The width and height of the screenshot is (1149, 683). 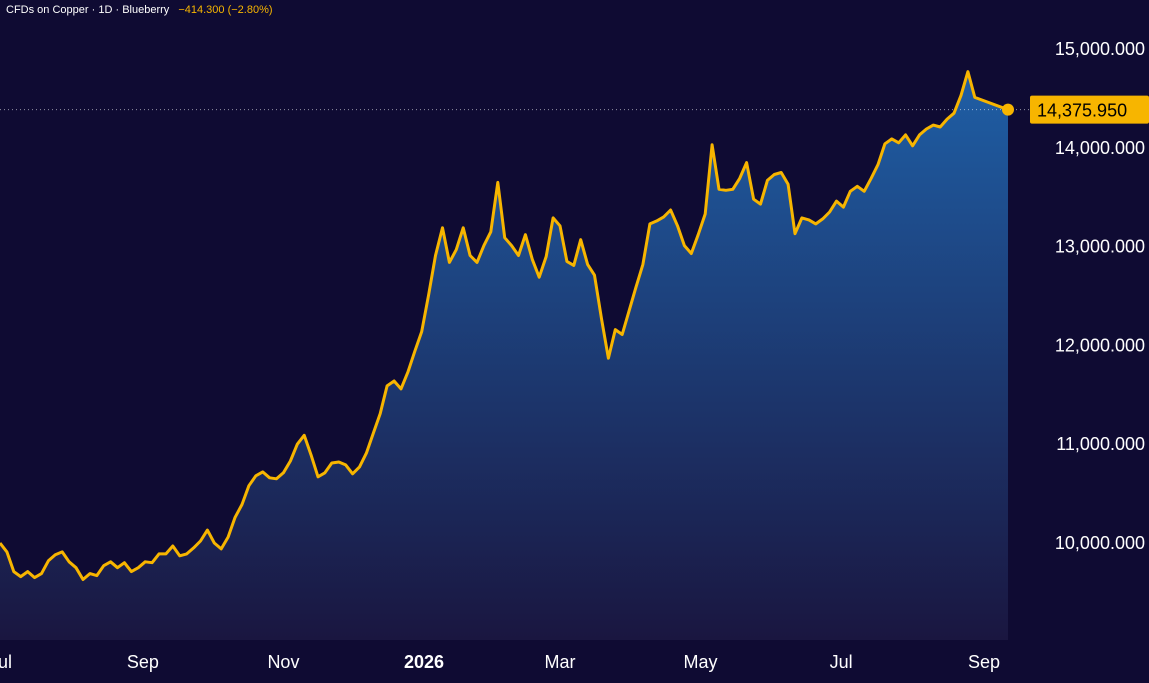 What do you see at coordinates (1100, 345) in the screenshot?
I see `y-tick-label: 12,000.000` at bounding box center [1100, 345].